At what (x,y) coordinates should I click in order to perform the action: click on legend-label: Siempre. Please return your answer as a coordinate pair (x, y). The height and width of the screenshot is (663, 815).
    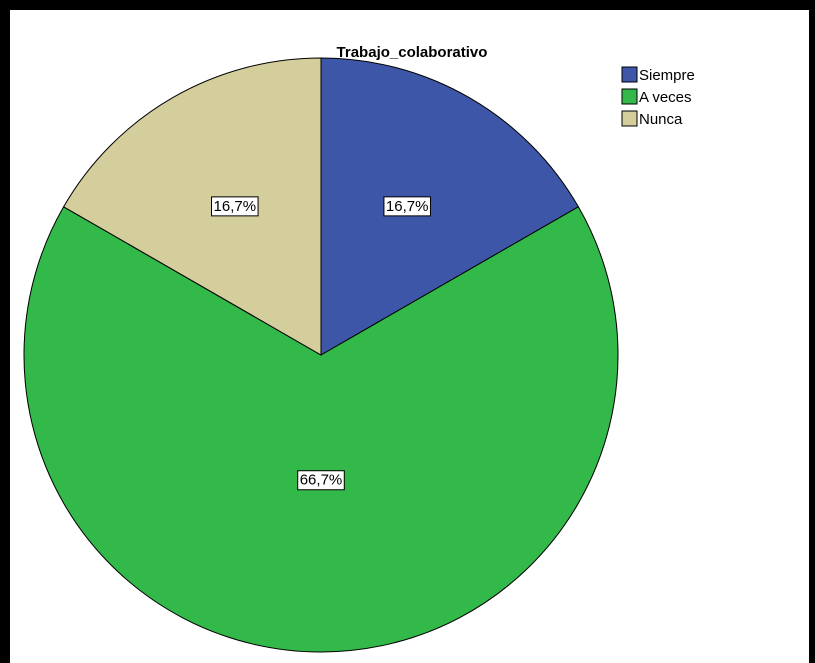
    Looking at the image, I should click on (667, 75).